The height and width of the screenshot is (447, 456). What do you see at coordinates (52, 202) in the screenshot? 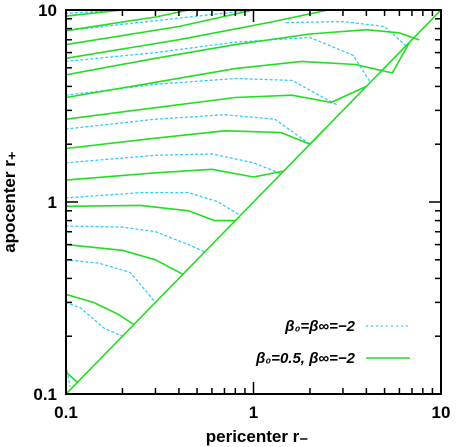
I see `y-tick-label: 1` at bounding box center [52, 202].